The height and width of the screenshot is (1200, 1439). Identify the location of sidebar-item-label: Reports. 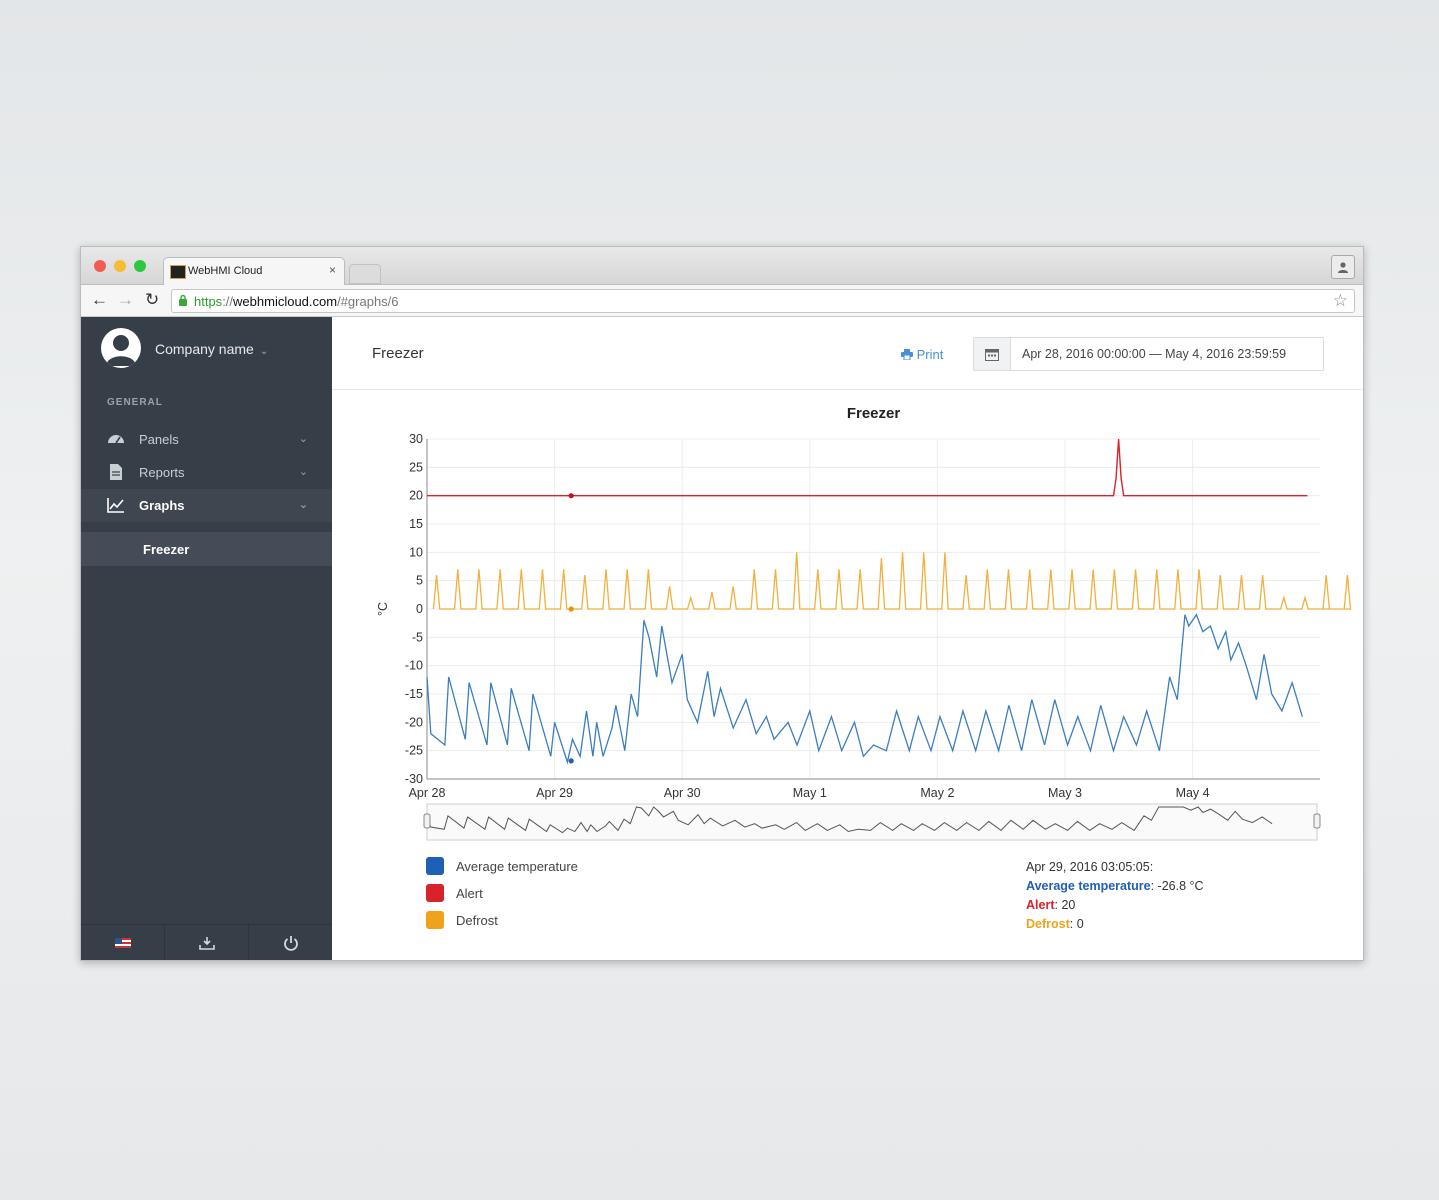
(162, 472).